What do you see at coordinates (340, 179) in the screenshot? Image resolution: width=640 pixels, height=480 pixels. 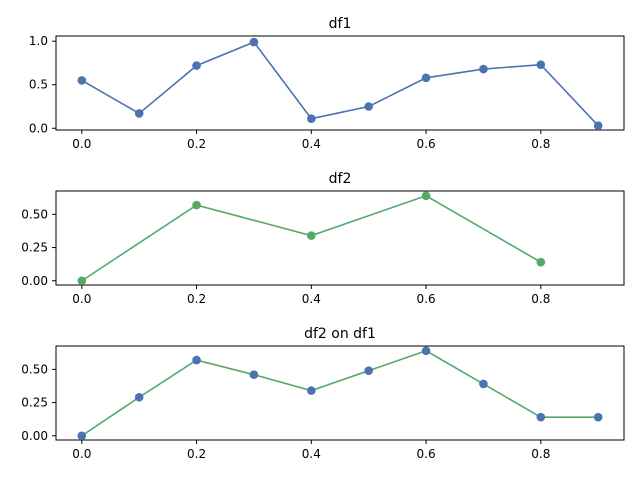 I see `chart-title: df2` at bounding box center [340, 179].